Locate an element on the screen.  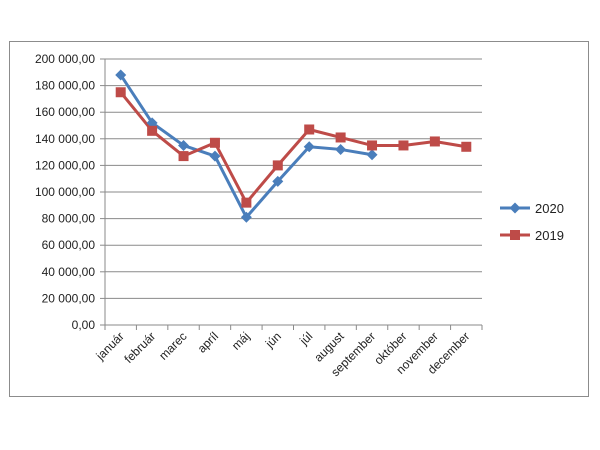
y-tick-label: 120 000,00 is located at coordinates (65, 165).